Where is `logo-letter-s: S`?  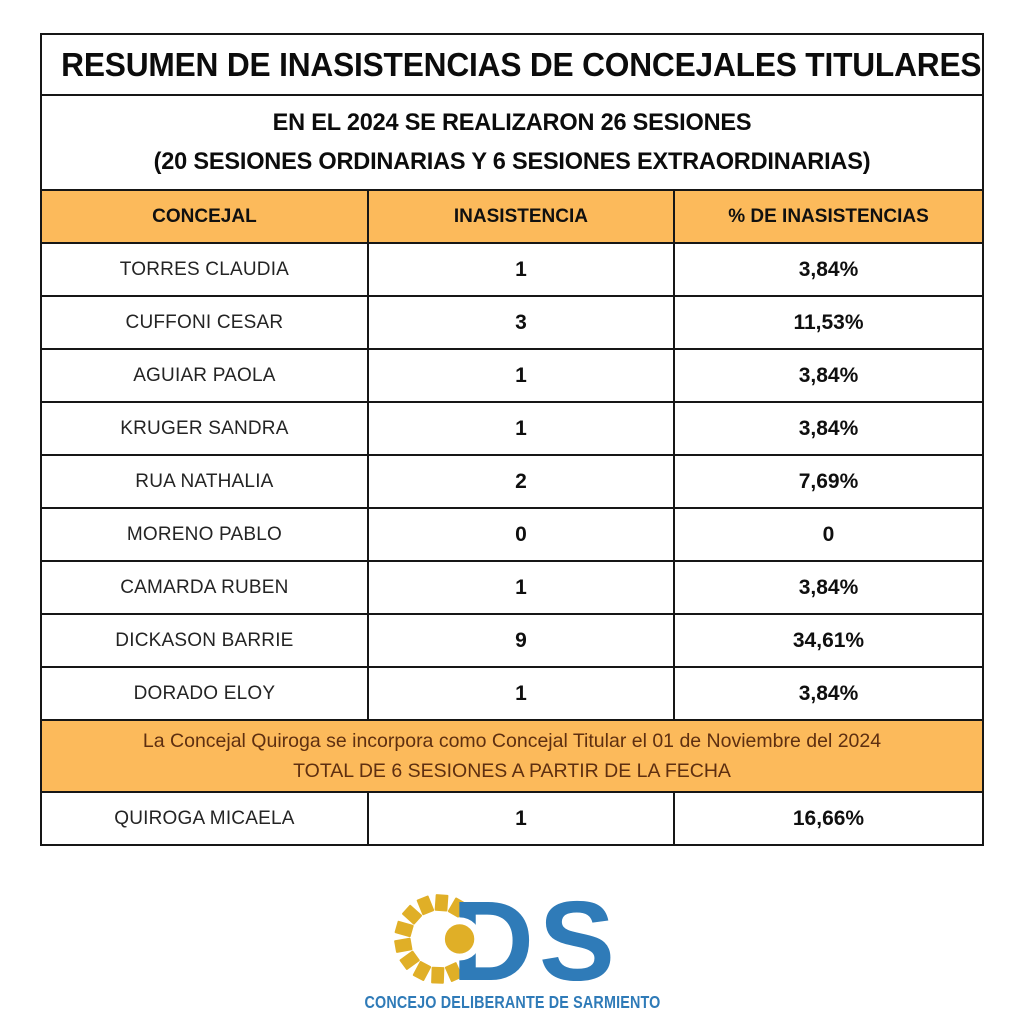
logo-letter-s: S is located at coordinates (576, 938).